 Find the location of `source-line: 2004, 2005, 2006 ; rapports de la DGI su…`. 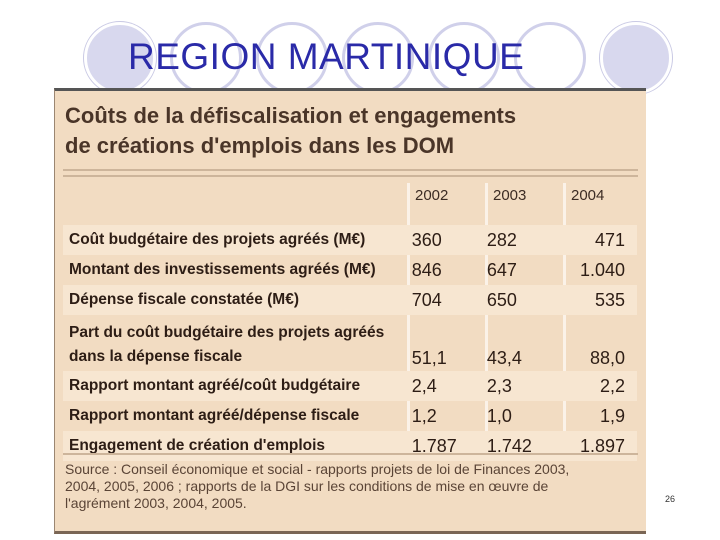

source-line: 2004, 2005, 2006 ; rapports de la DGI su… is located at coordinates (307, 486).